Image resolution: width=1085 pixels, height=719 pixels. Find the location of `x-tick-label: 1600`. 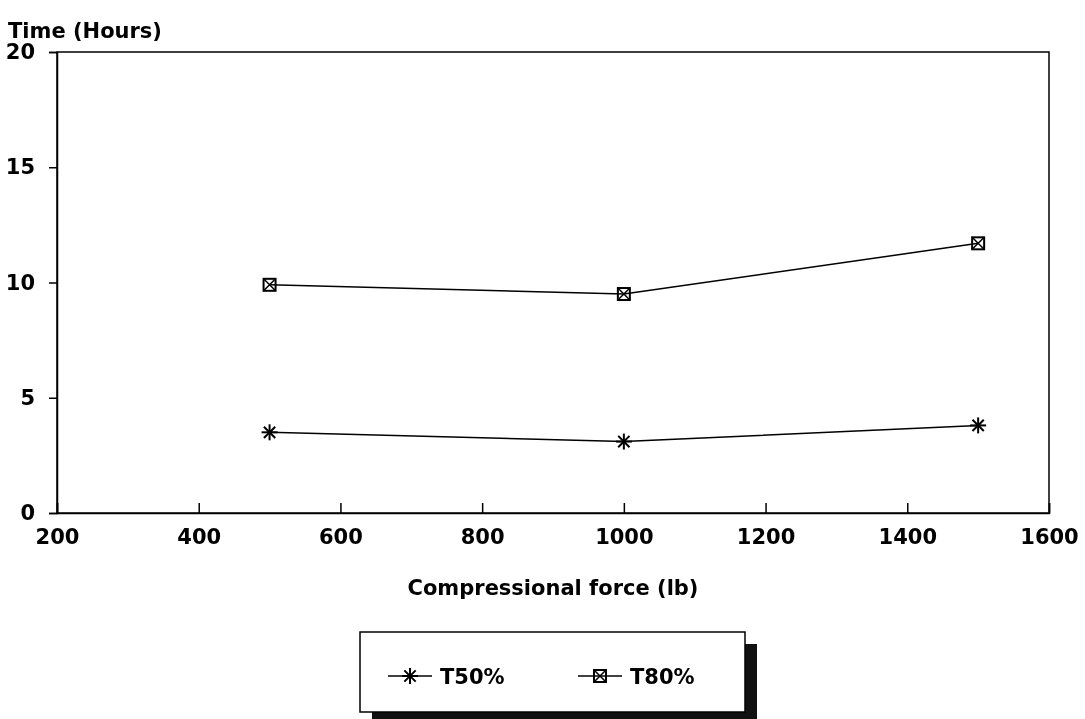

x-tick-label: 1600 is located at coordinates (1049, 536).